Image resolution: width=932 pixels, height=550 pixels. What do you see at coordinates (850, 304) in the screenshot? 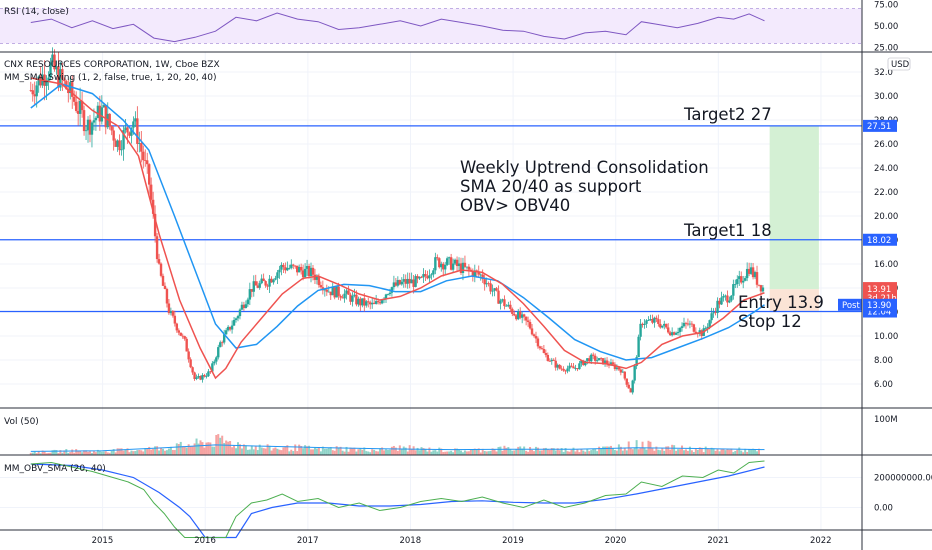
I see `session-tag` at bounding box center [850, 304].